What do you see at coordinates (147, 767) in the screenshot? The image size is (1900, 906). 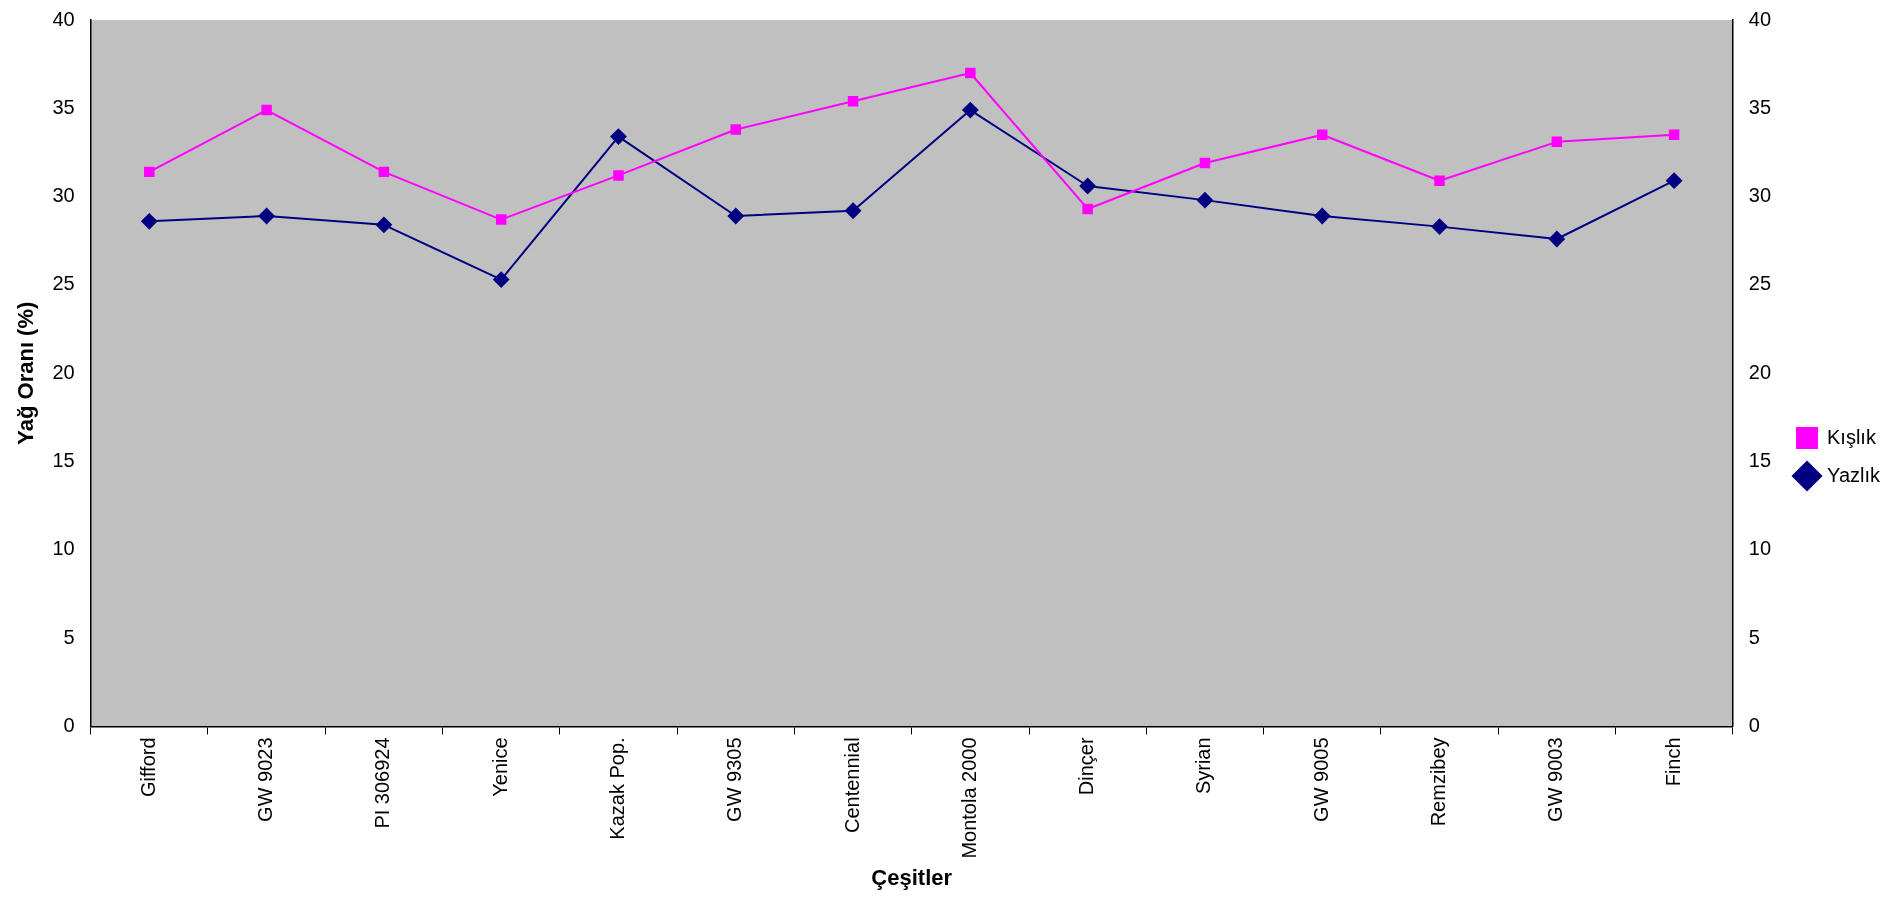 I see `x-tick-label: Gifford` at bounding box center [147, 767].